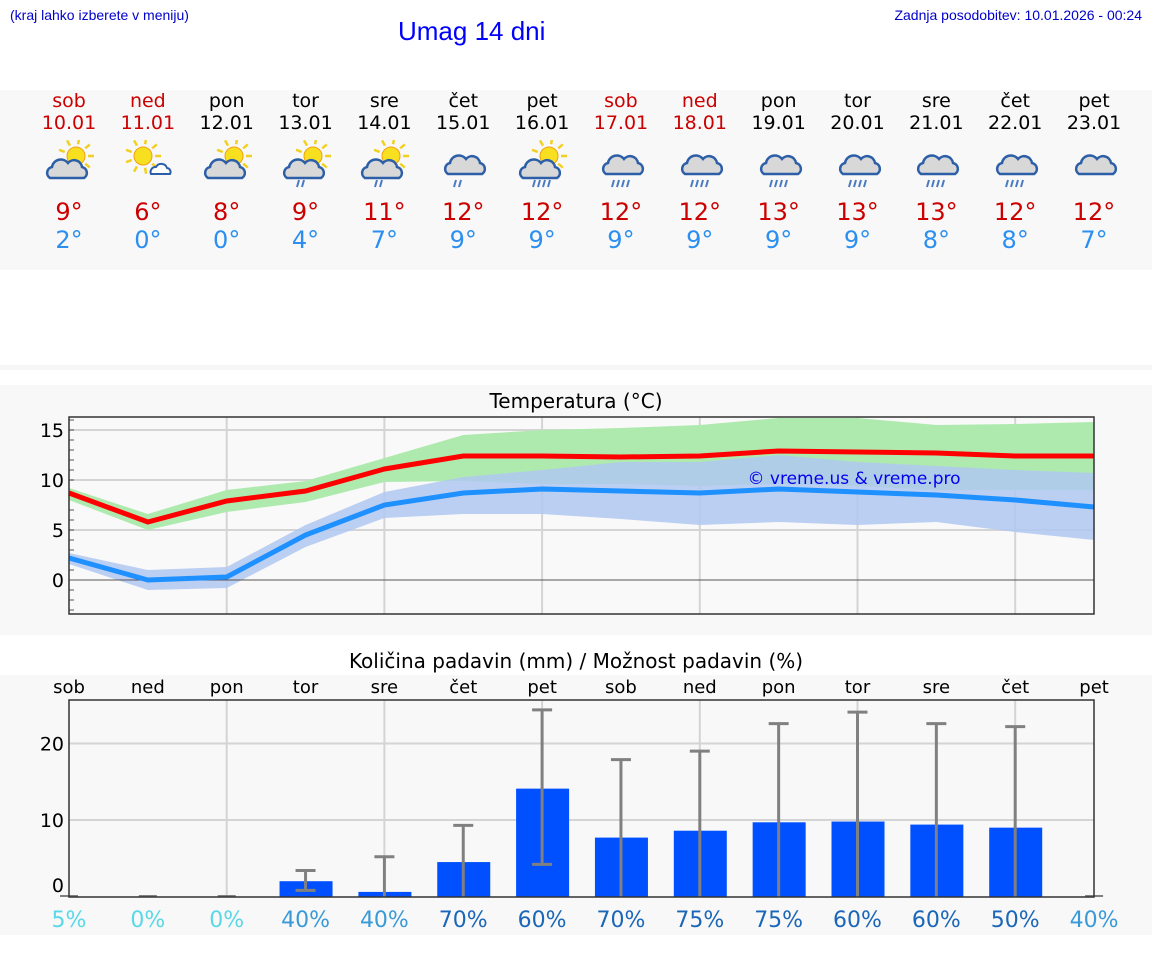  What do you see at coordinates (1015, 920) in the screenshot?
I see `precip-probability: 50%` at bounding box center [1015, 920].